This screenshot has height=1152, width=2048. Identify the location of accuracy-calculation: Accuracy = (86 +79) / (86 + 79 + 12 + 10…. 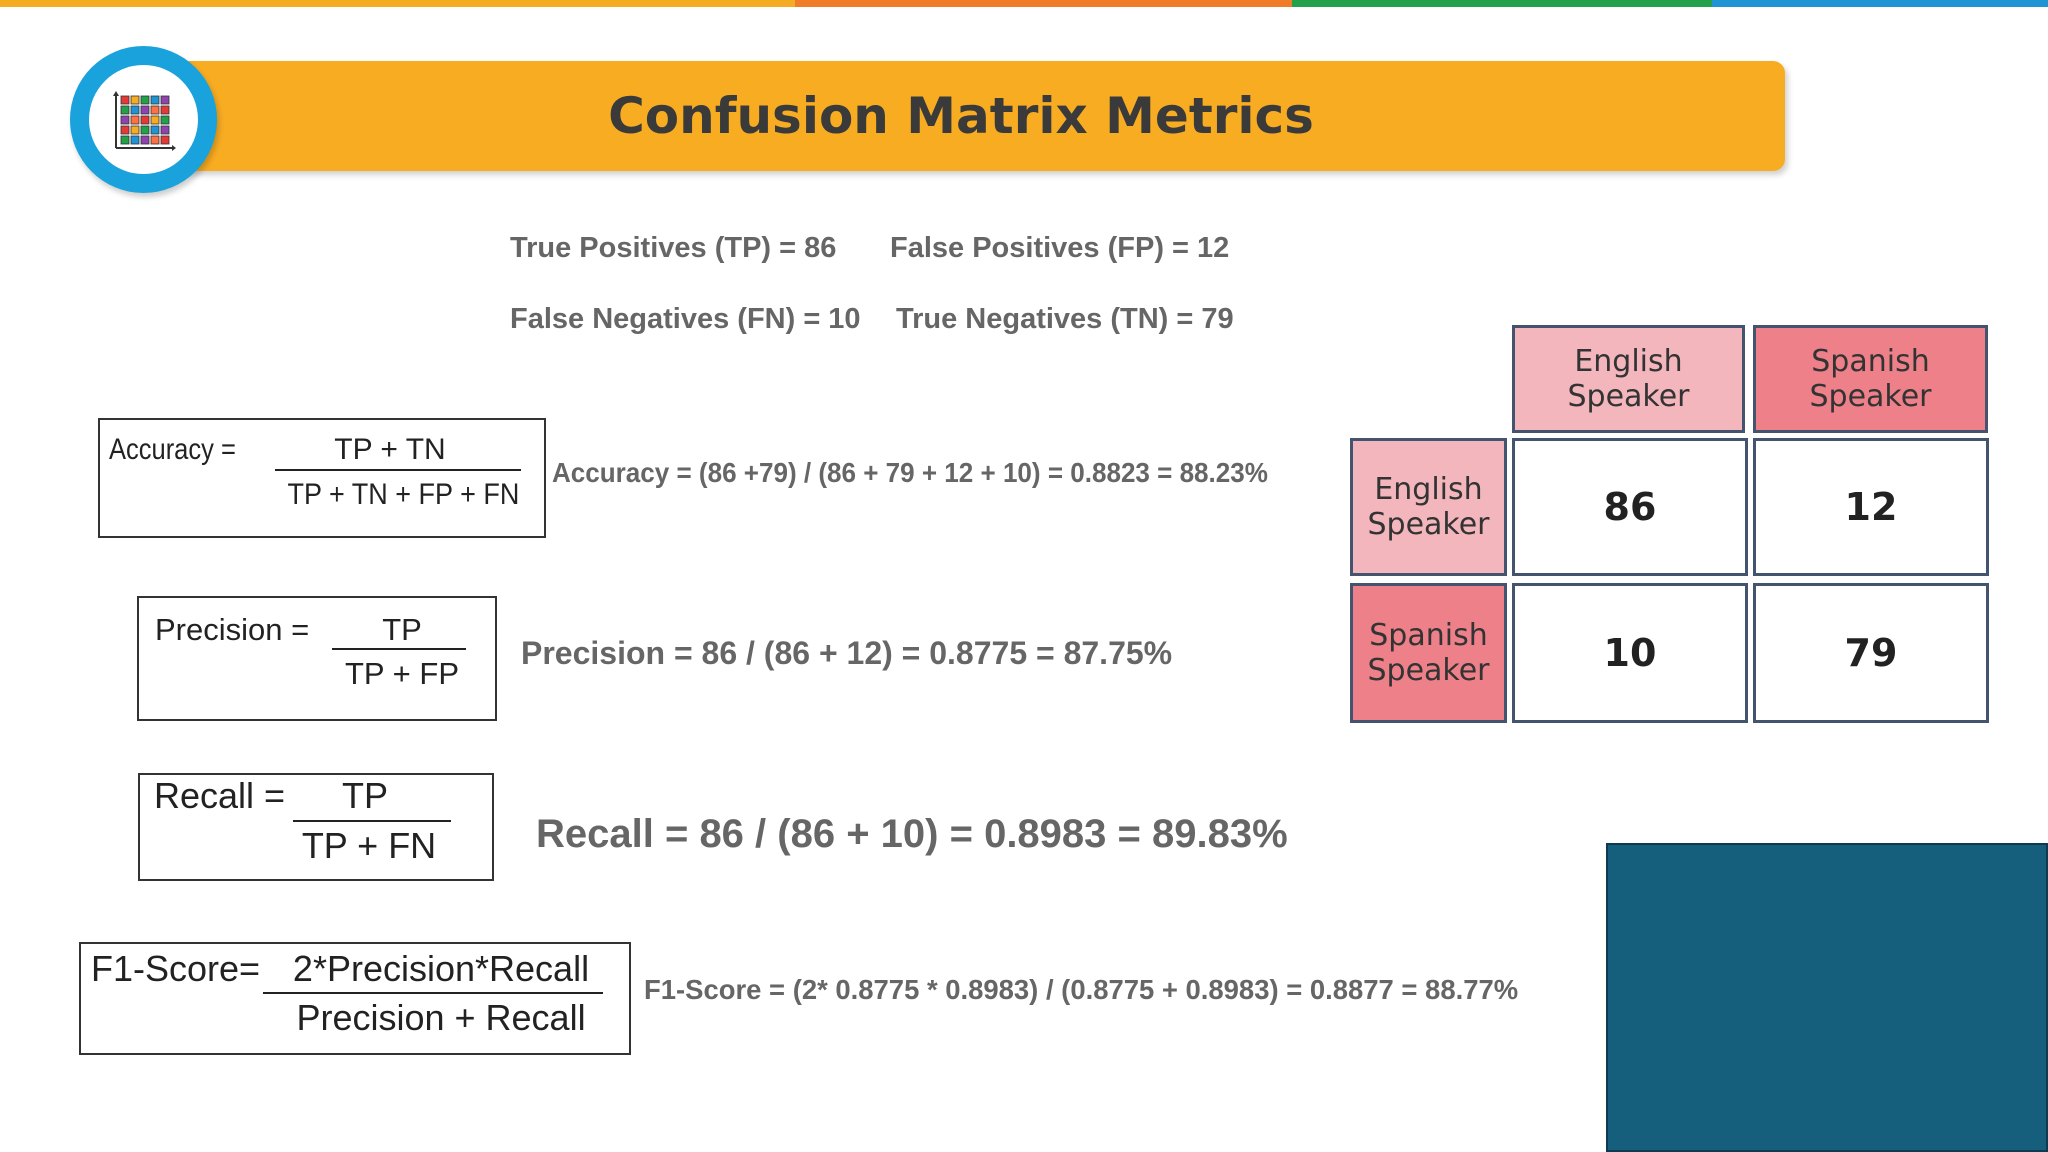
(910, 472).